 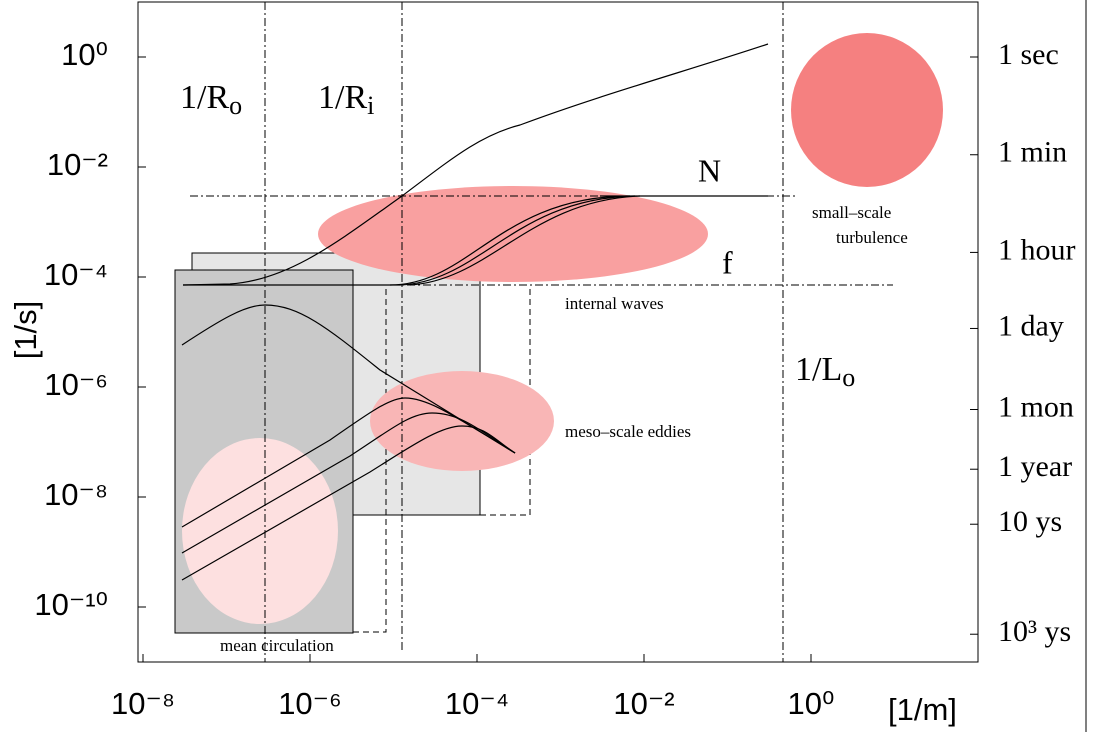 I want to click on y2-tick-label: 1 mon, so click(x=1036, y=406).